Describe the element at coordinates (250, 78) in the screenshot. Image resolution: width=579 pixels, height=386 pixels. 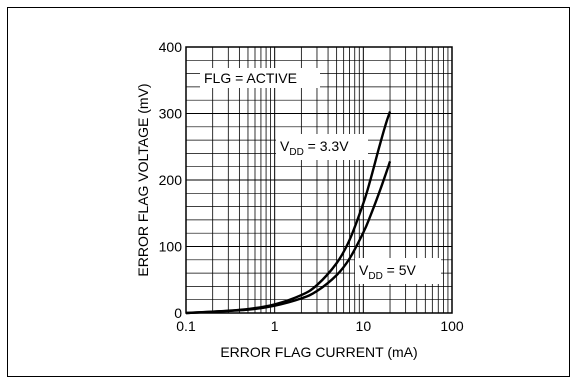
I see `condition-label: FLG = ACTIVE` at that location.